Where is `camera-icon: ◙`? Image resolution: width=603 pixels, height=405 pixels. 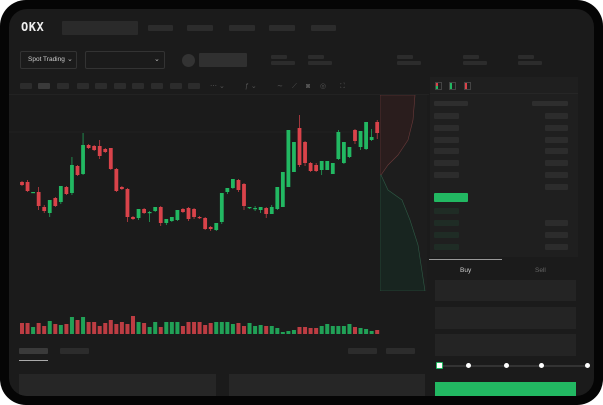
camera-icon: ◙ is located at coordinates (308, 86).